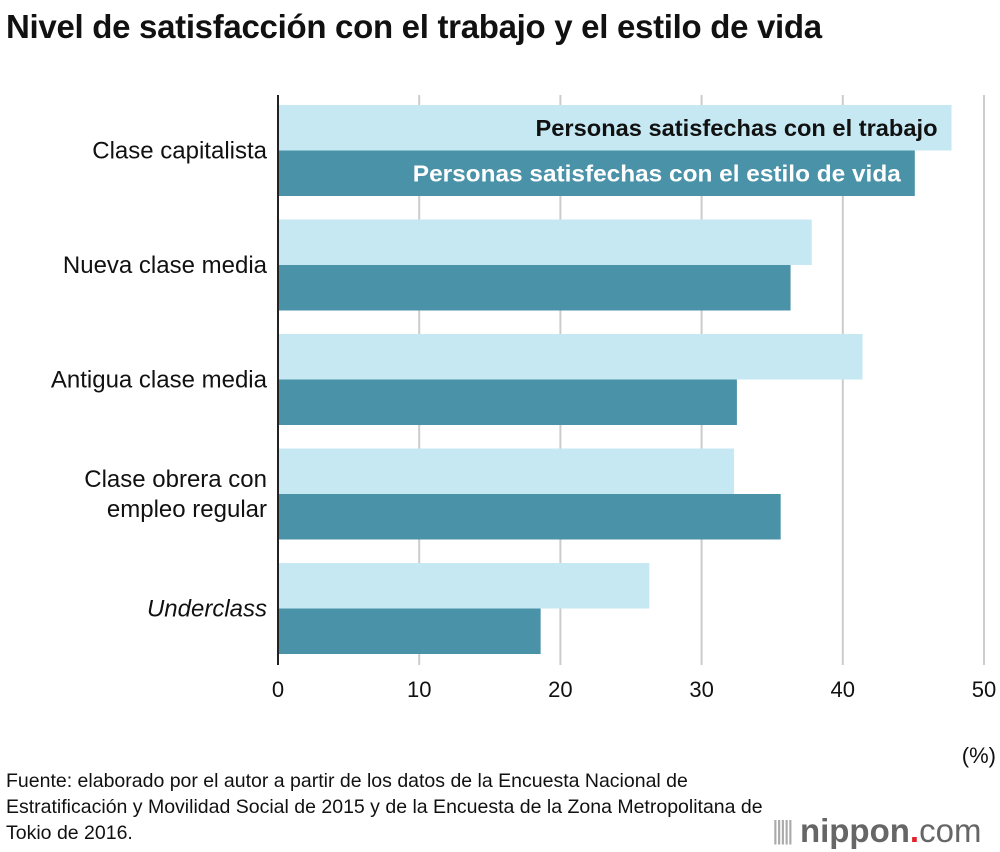  What do you see at coordinates (843, 689) in the screenshot?
I see `x-tick-label: 40` at bounding box center [843, 689].